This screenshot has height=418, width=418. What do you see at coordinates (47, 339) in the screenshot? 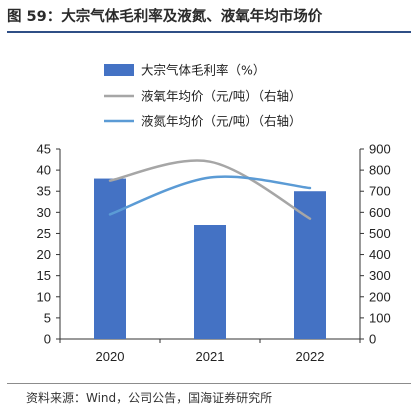
I see `y-tick-label-left: 0` at bounding box center [47, 339].